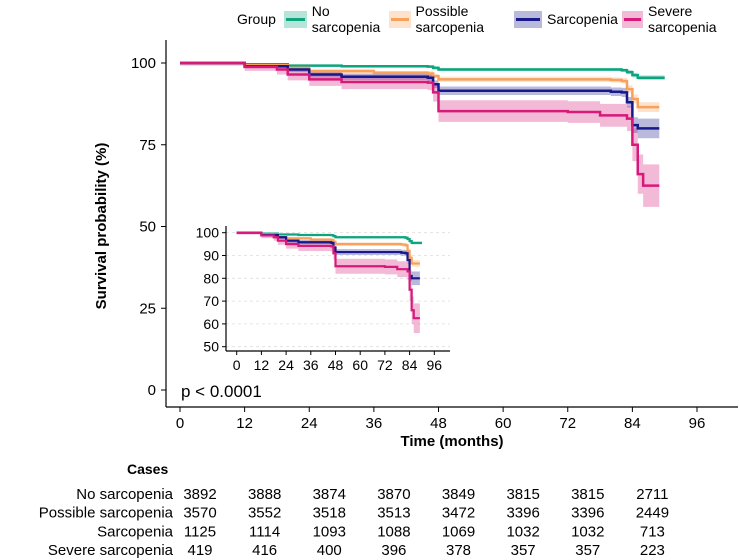  What do you see at coordinates (211, 278) in the screenshot?
I see `inset-y-tick-label: 80` at bounding box center [211, 278].